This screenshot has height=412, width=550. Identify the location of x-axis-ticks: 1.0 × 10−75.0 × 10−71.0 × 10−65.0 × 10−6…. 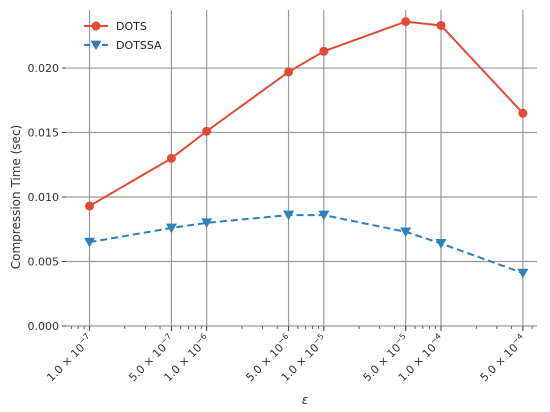
(286, 355).